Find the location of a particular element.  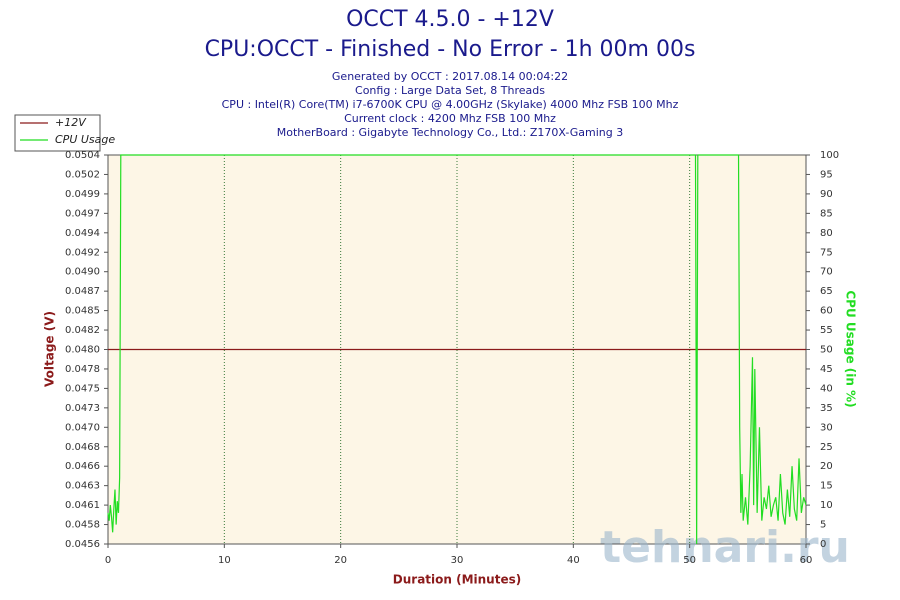

y2-tick-label: 45 is located at coordinates (826, 369).